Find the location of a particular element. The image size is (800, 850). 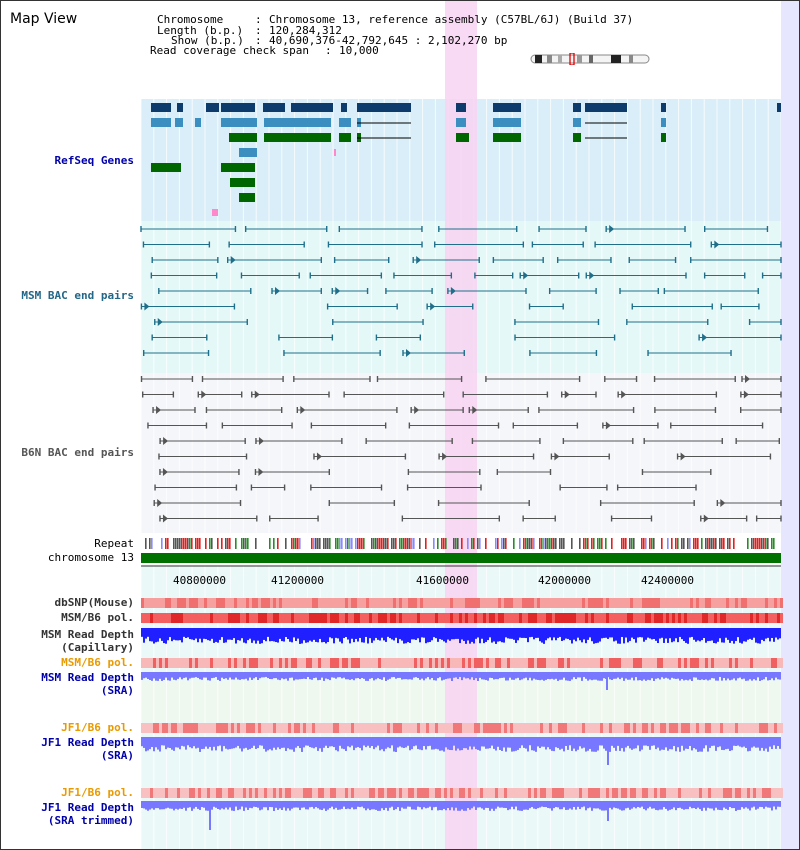

read-depth-spike is located at coordinates (210, 815).